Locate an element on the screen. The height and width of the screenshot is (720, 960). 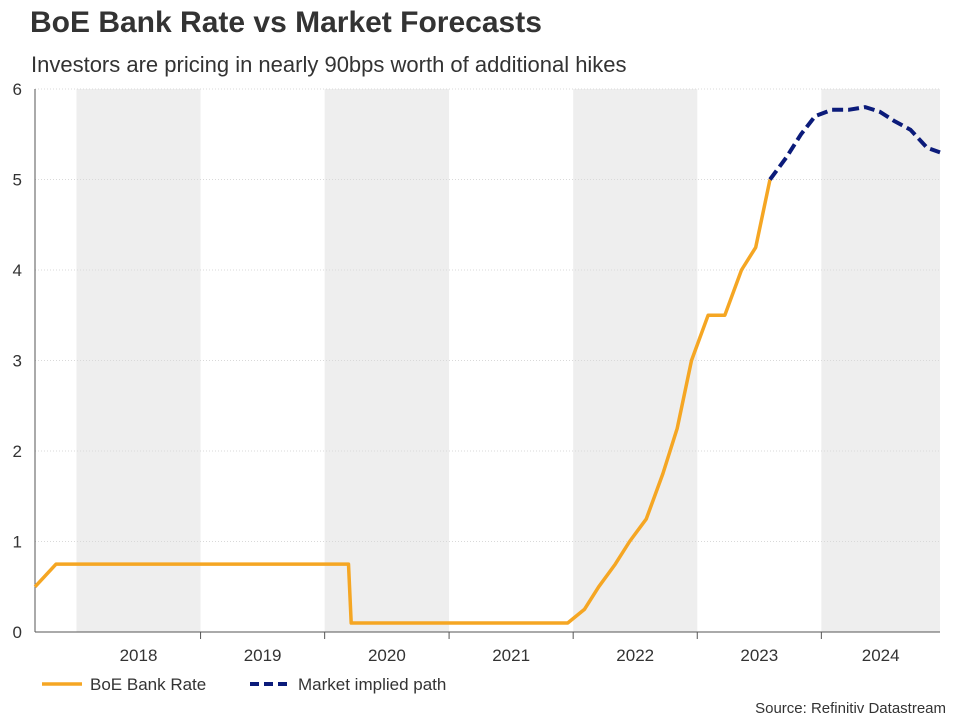
x-tick-label: 2018 is located at coordinates (139, 655).